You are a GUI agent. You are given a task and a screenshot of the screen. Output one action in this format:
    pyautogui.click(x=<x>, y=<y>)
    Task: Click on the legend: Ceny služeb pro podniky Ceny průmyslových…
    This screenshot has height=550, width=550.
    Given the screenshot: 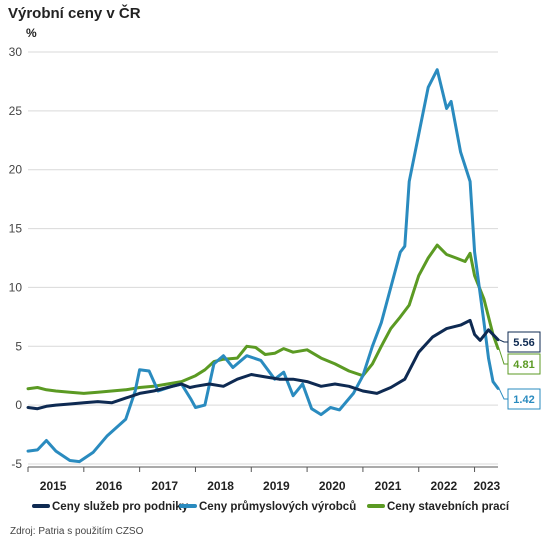 What is the action you would take?
    pyautogui.click(x=271, y=507)
    